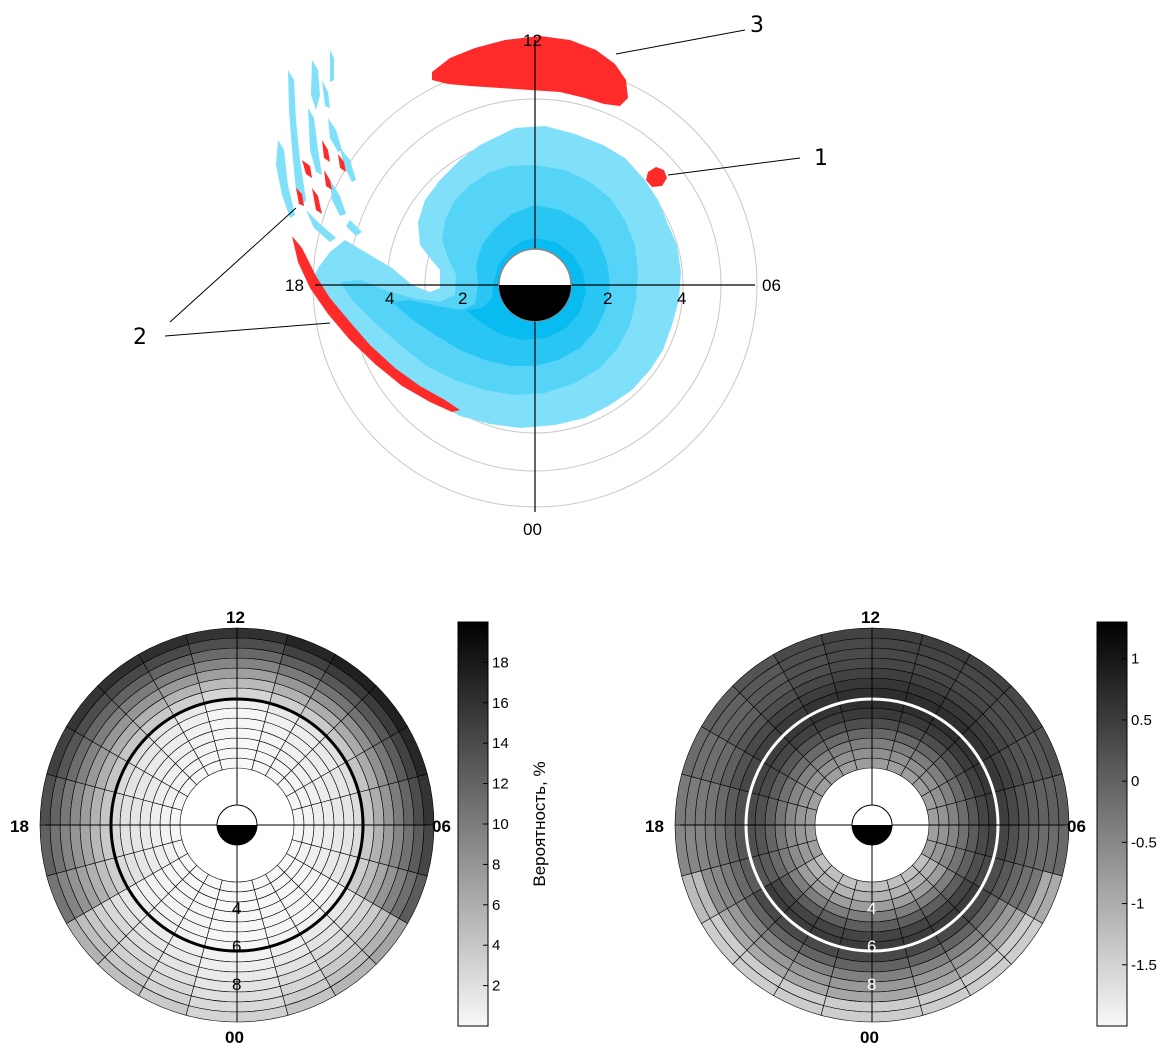  I want to click on right-hour-label-18: 18, so click(654, 826).